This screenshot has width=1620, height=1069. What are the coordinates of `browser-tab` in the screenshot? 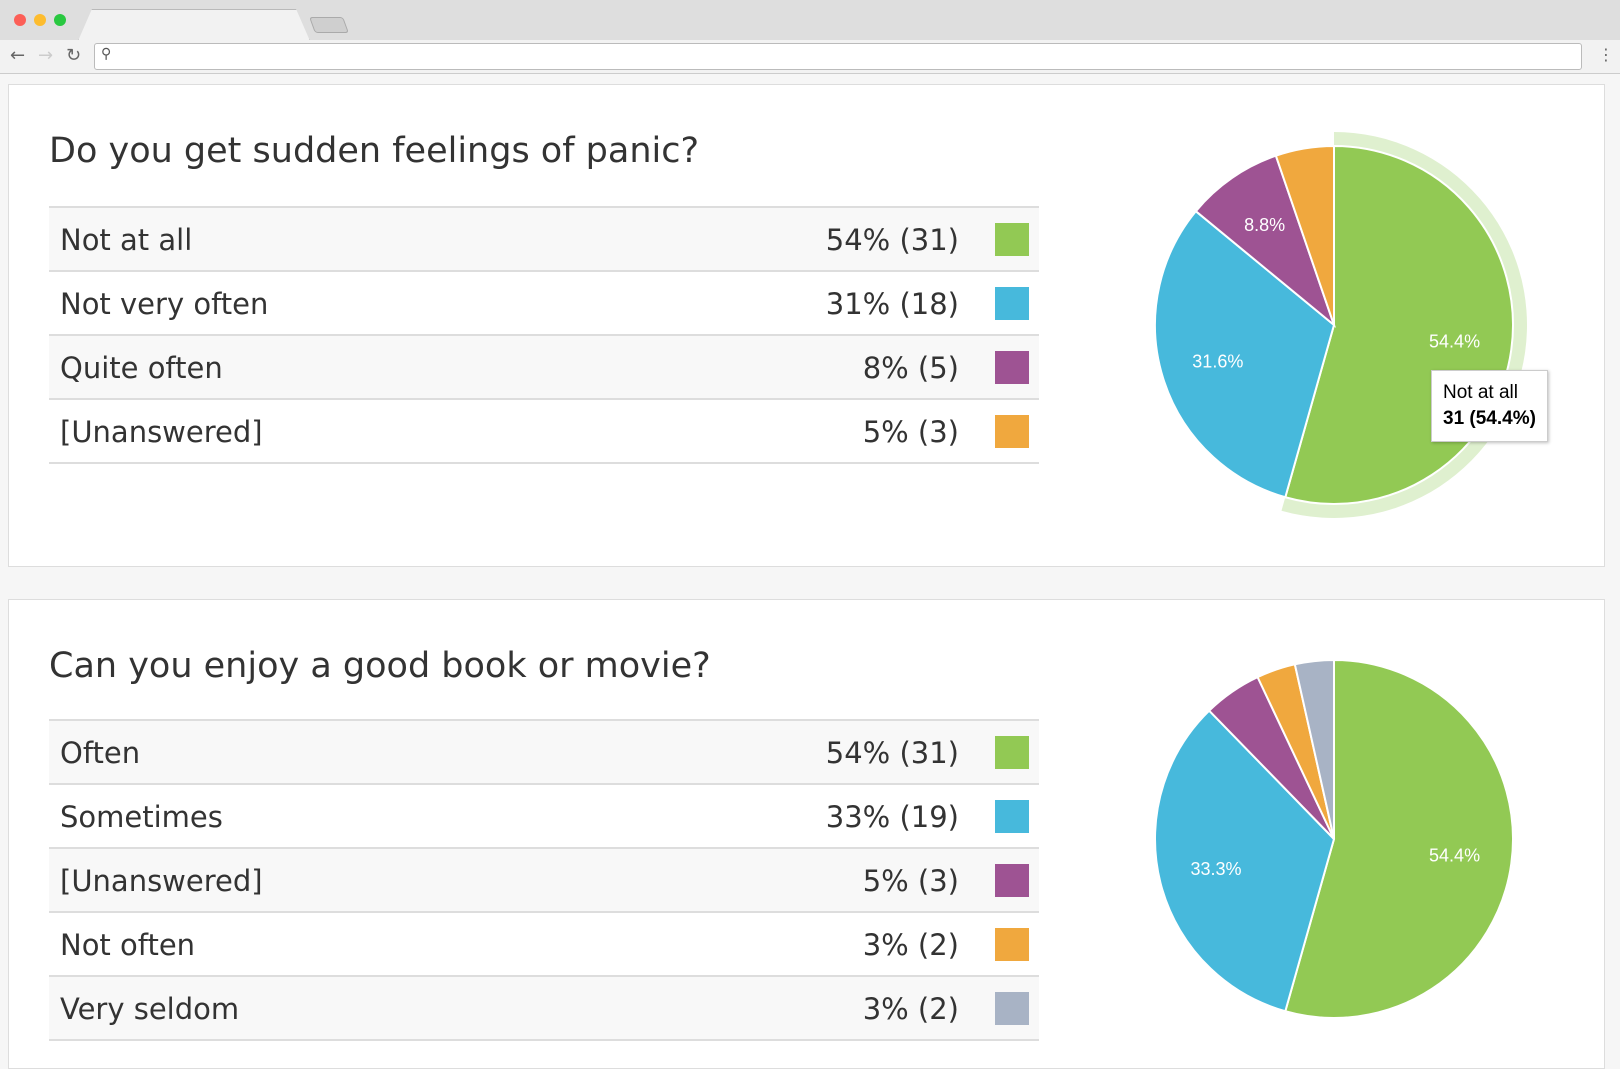 It's located at (194, 25).